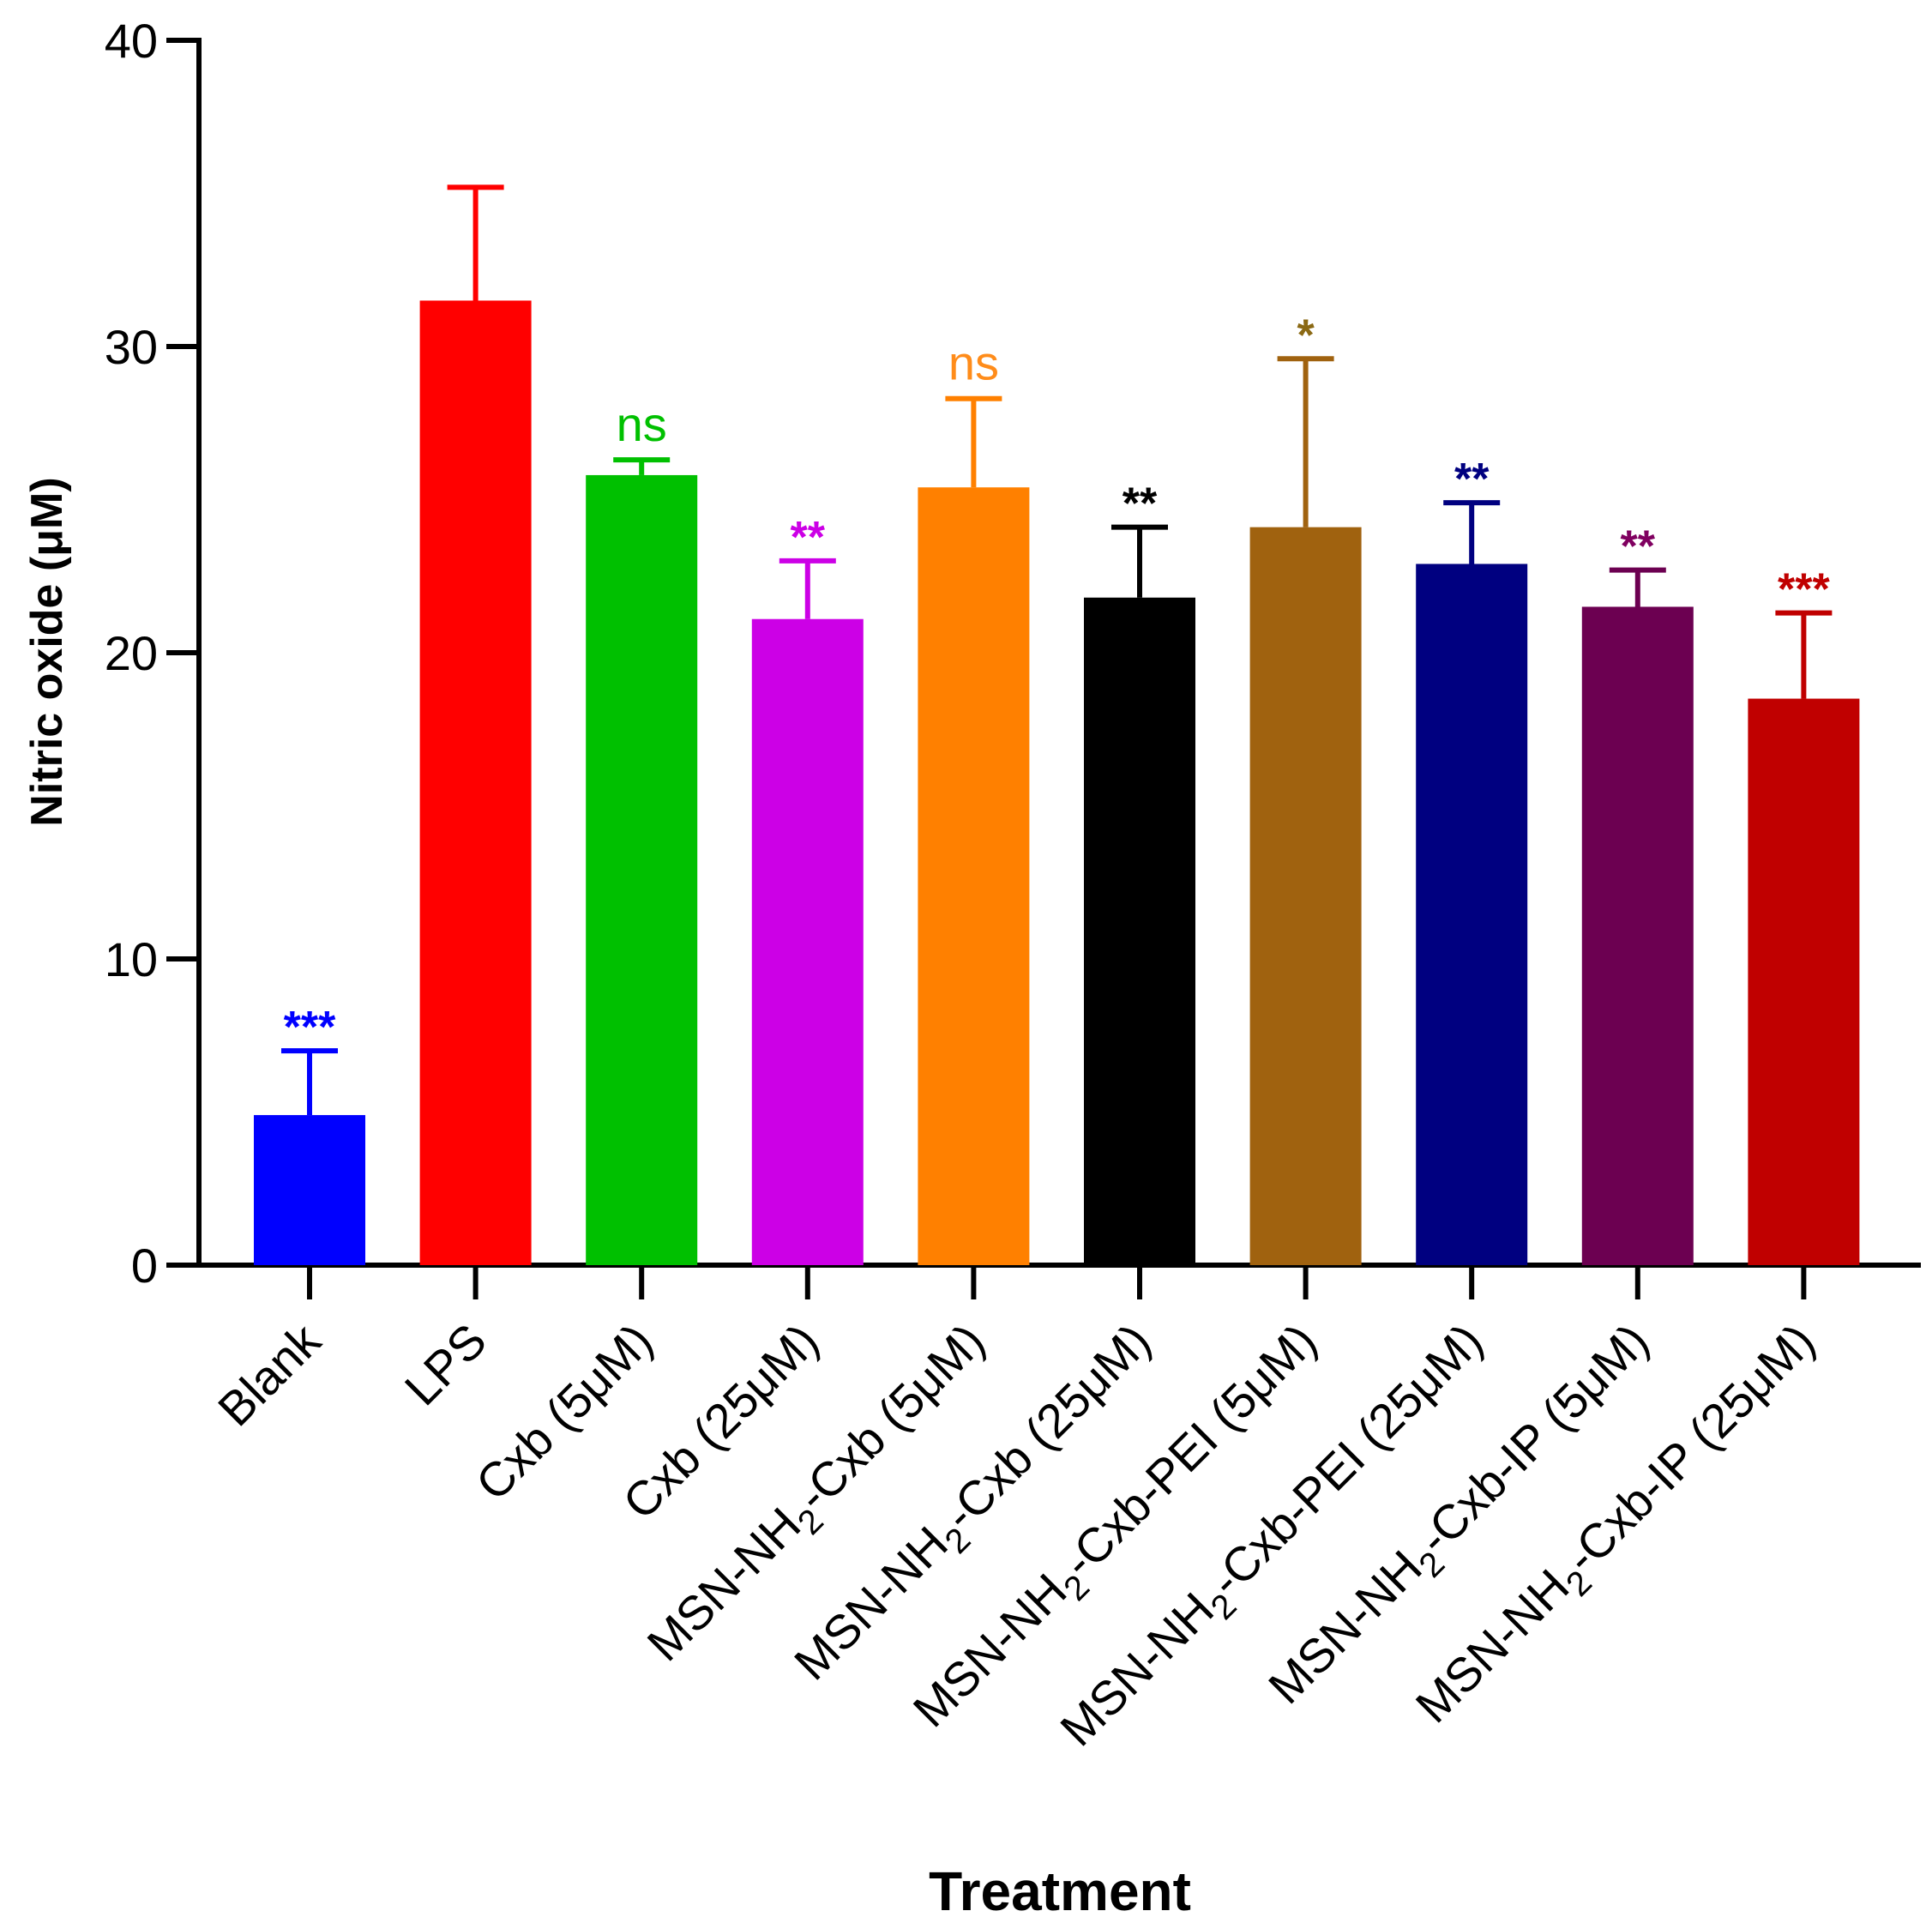 This screenshot has width=1932, height=1929. I want to click on y-tick-label-40: 40, so click(131, 41).